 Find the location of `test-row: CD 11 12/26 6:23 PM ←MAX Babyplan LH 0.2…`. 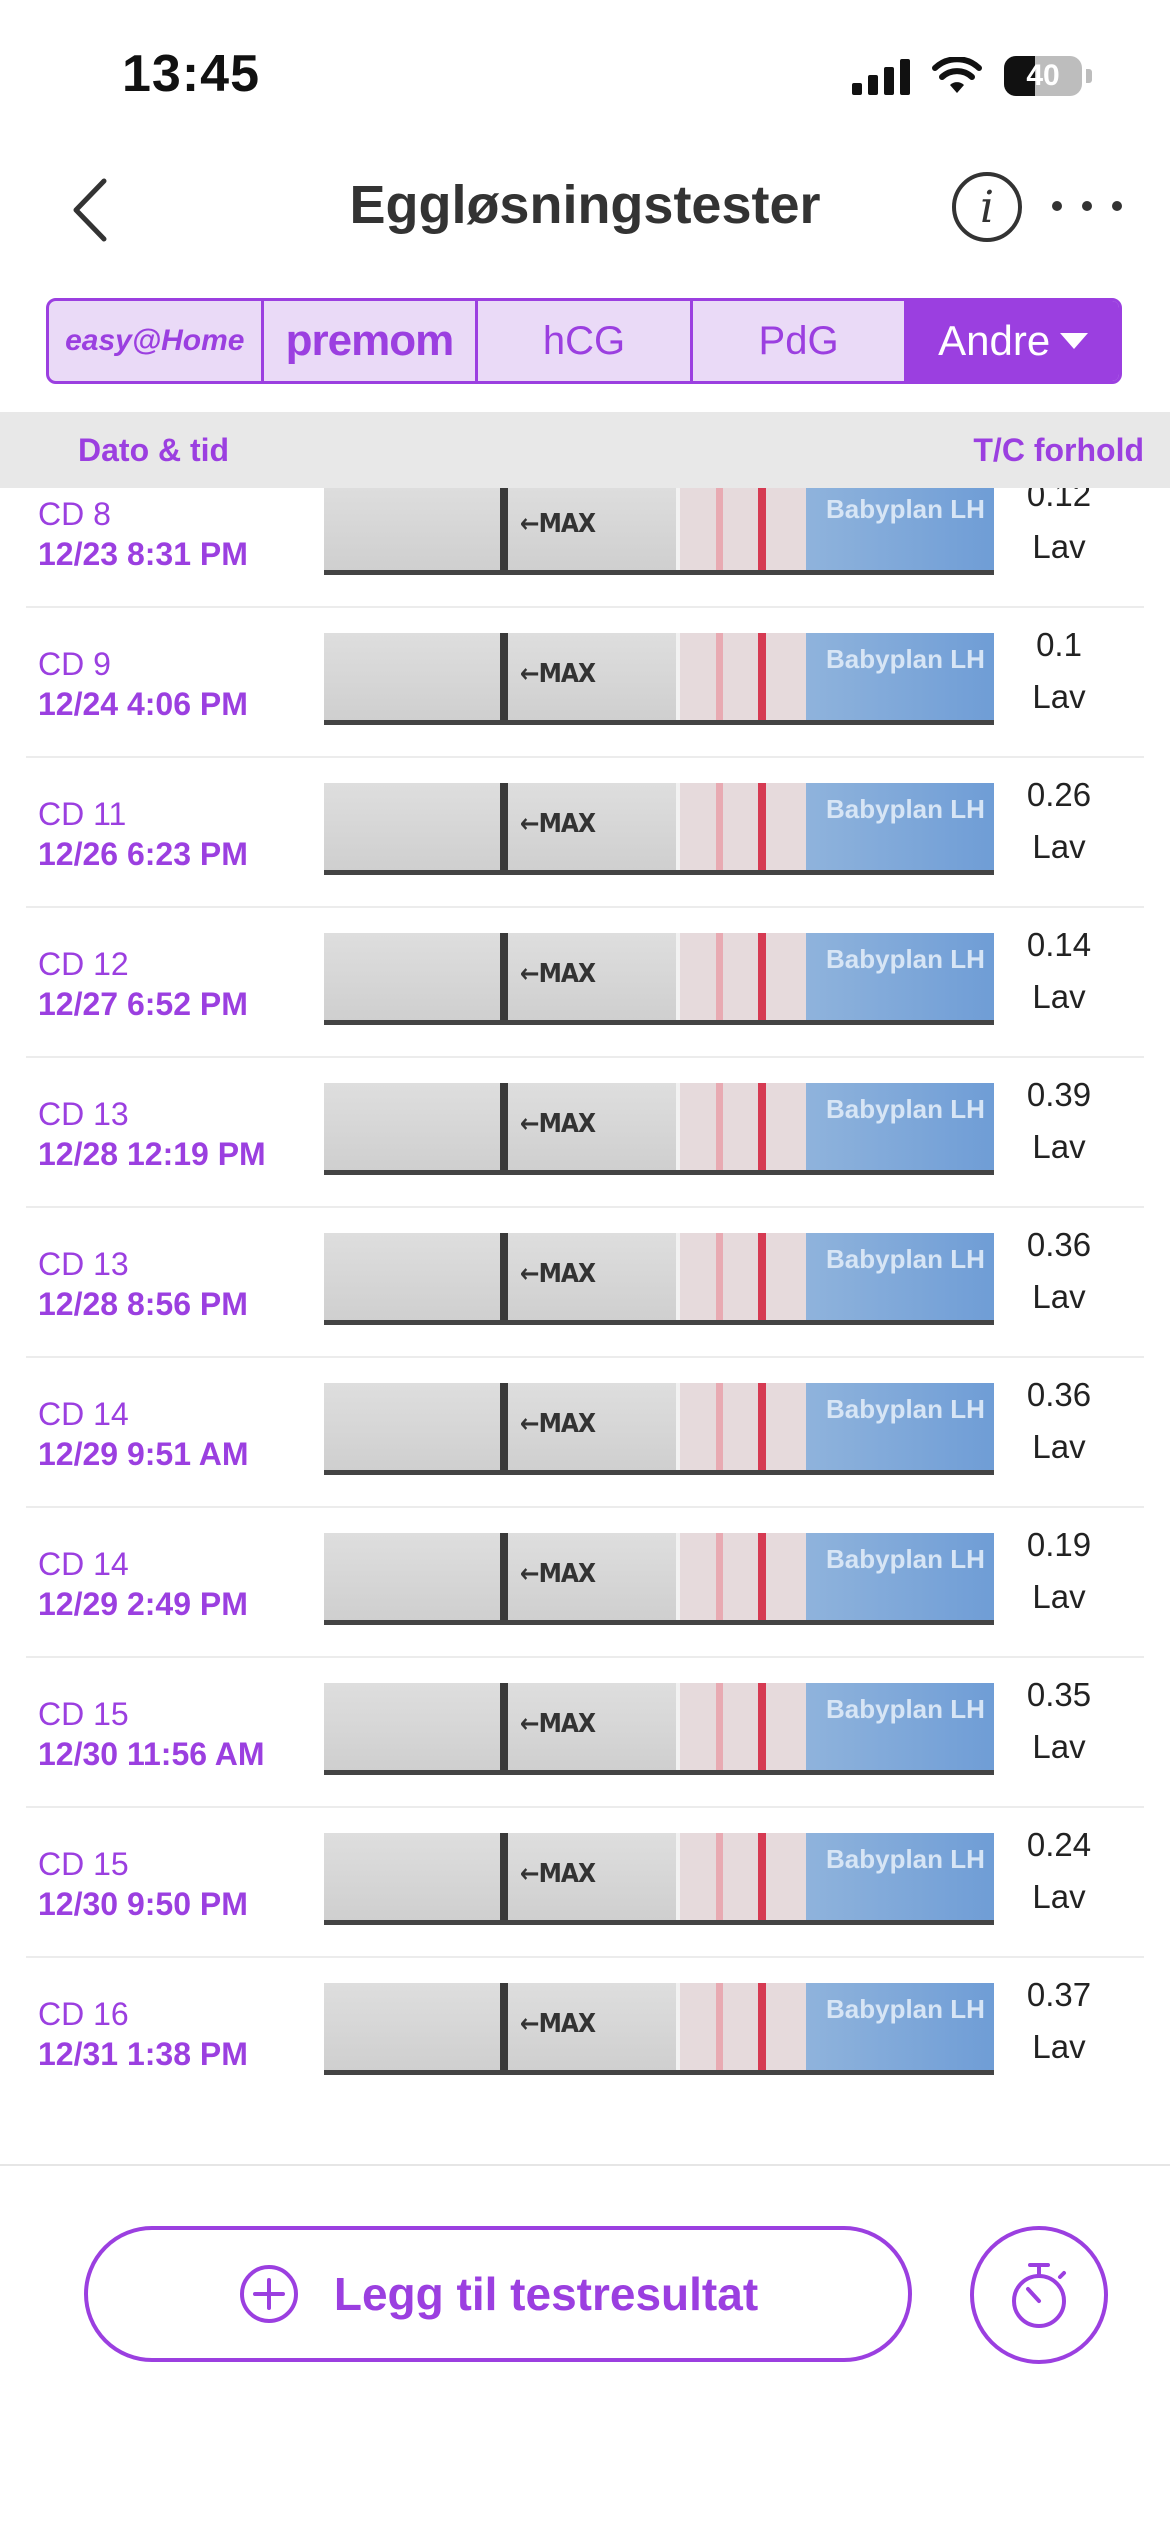

test-row: CD 11 12/26 6:23 PM ←MAX Babyplan LH 0.2… is located at coordinates (585, 833).